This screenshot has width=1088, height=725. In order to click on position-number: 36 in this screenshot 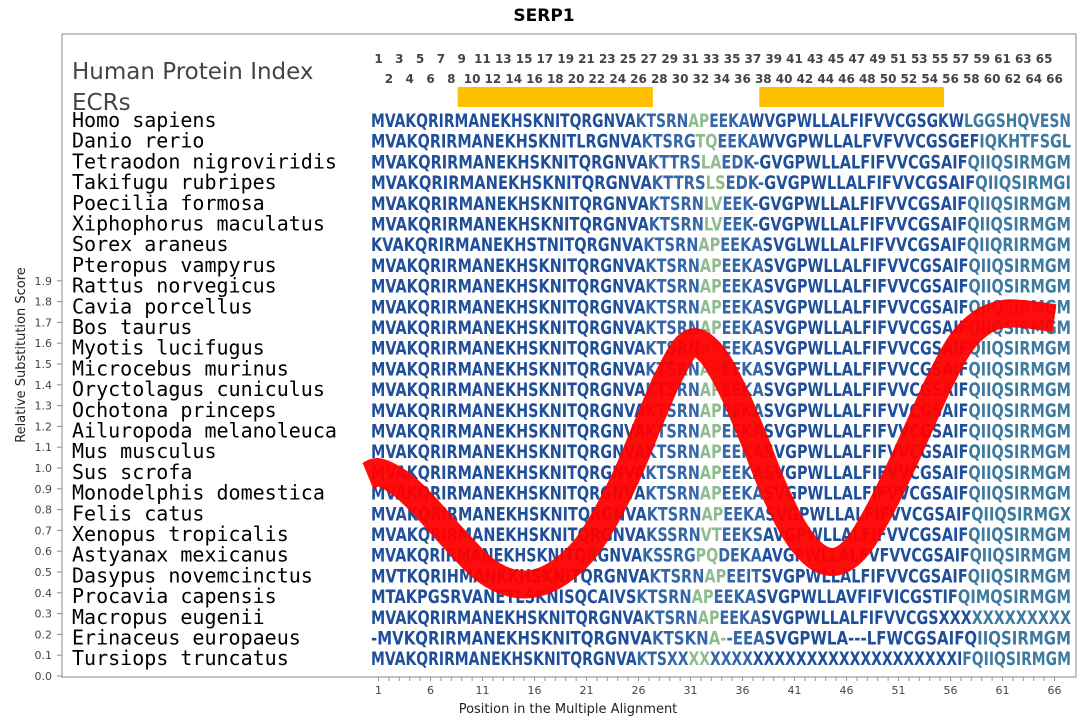, I will do `click(742, 79)`.